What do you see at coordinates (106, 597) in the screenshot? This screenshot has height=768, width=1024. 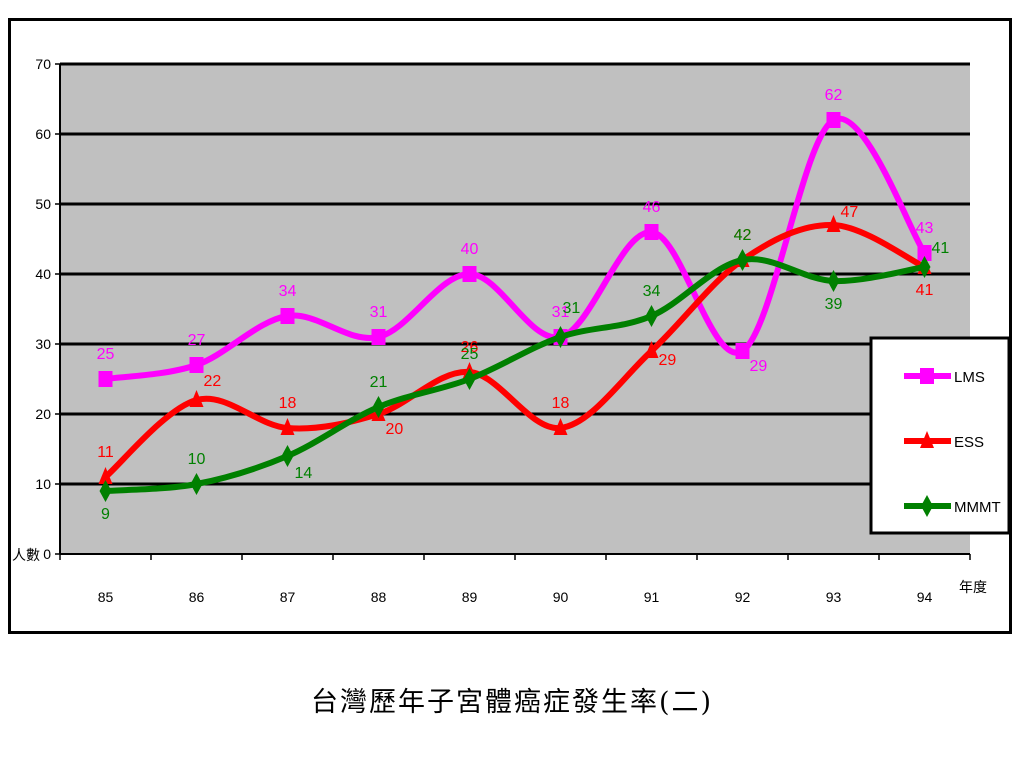 I see `x-tick-label: 85` at bounding box center [106, 597].